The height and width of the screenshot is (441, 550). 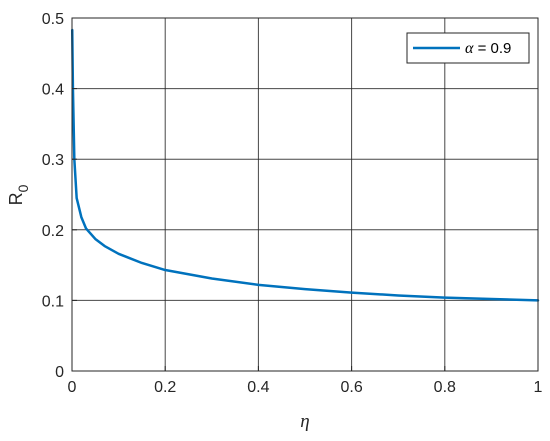 I want to click on y-tick-label: 0.4, so click(x=53, y=90).